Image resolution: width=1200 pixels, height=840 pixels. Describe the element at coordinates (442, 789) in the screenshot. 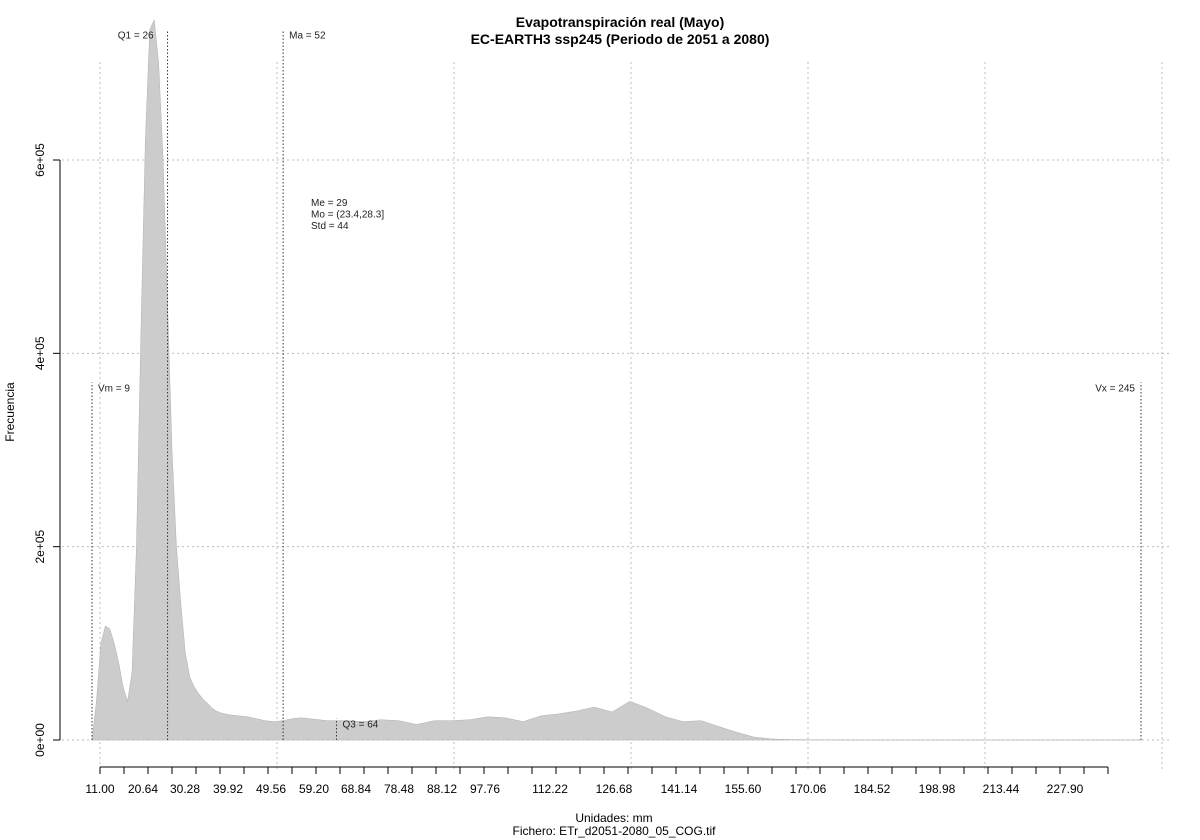

I see `x-tick-label: 88.12` at that location.